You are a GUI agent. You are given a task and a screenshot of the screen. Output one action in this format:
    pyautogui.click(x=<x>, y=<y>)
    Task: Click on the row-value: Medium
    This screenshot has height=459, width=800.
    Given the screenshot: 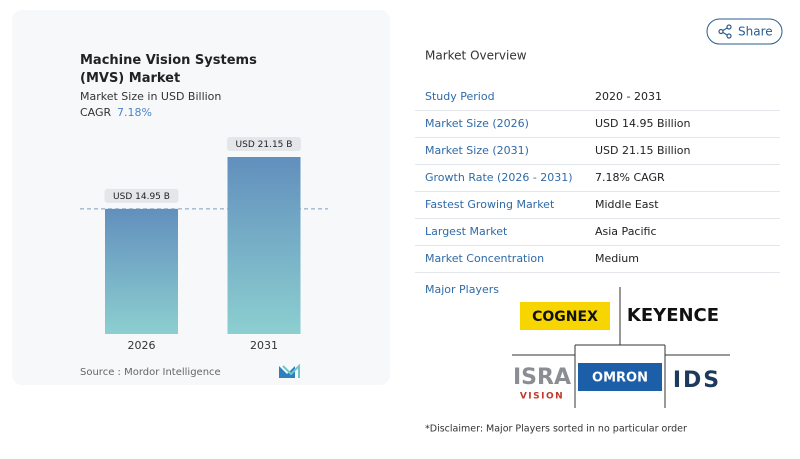 What is the action you would take?
    pyautogui.click(x=617, y=258)
    